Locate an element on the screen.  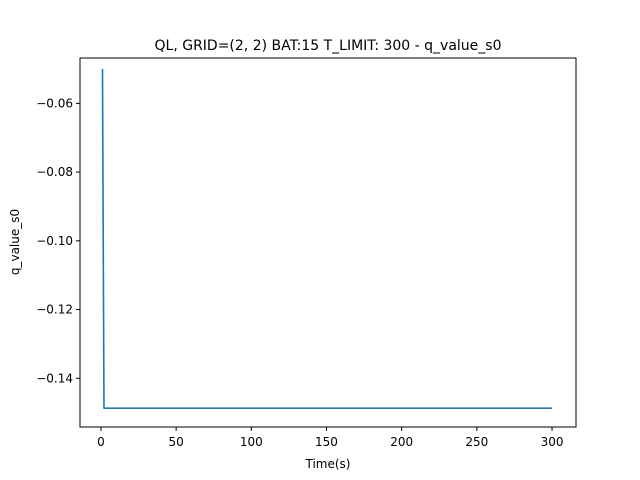
y-tick-label: −0.10 is located at coordinates (54, 241).